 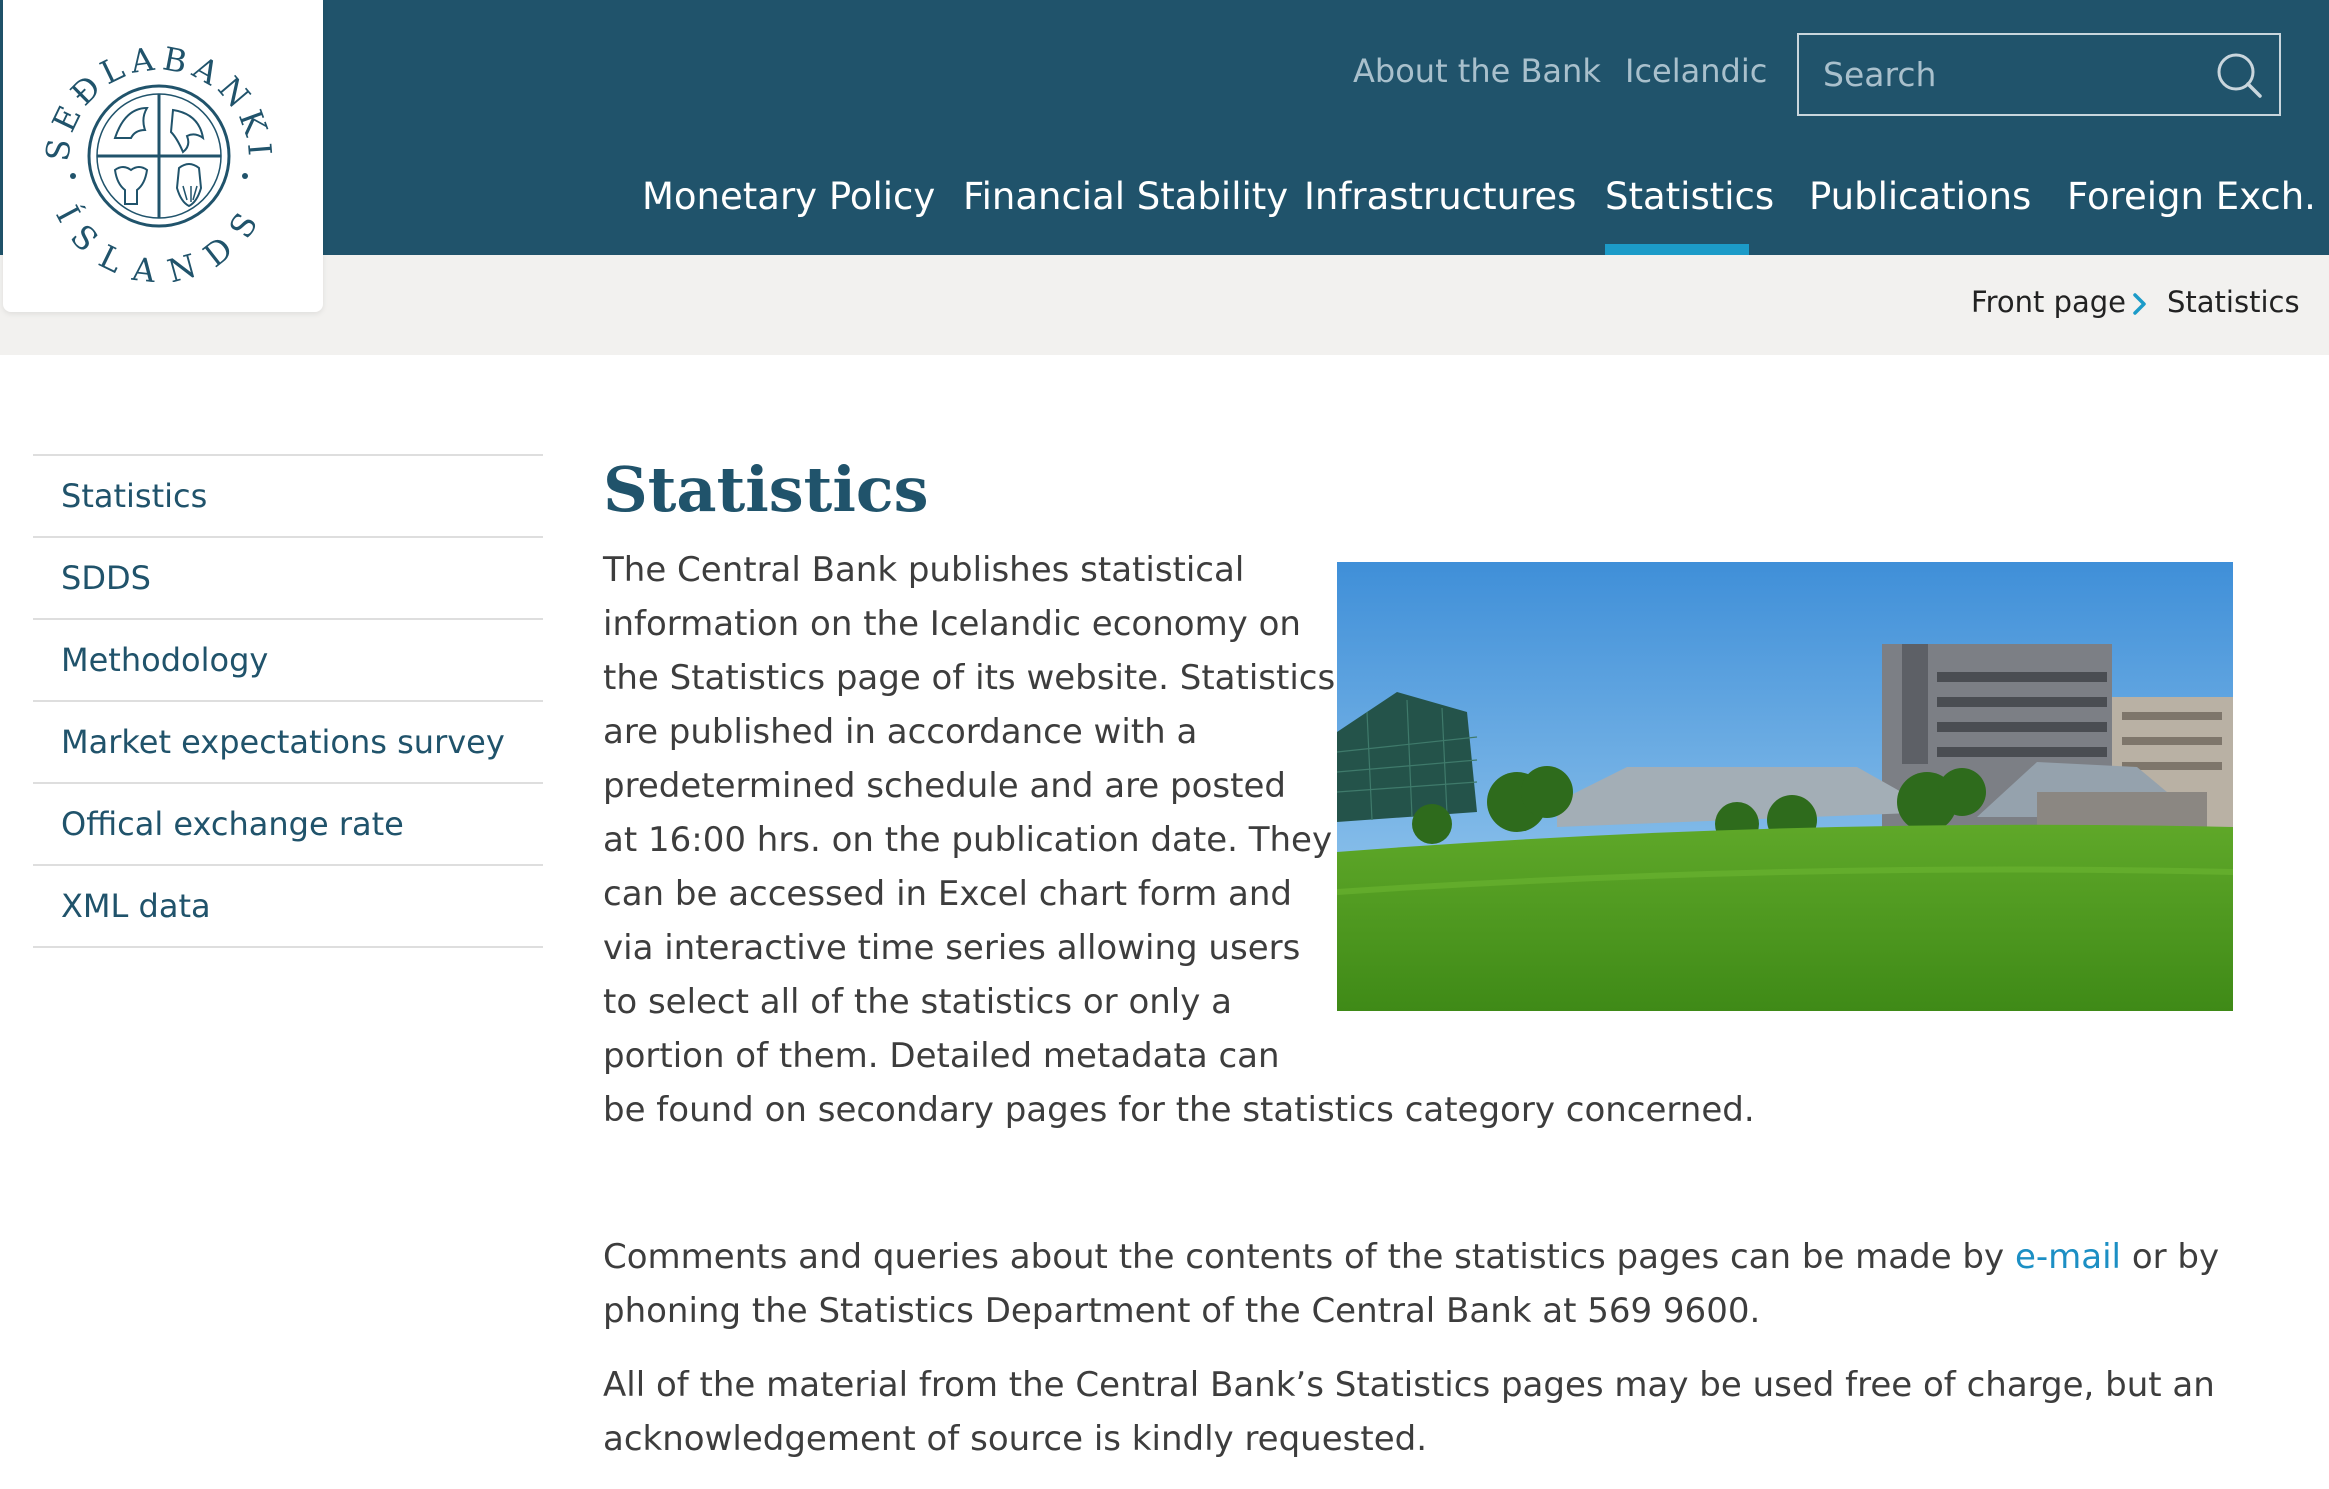 What do you see at coordinates (2140, 306) in the screenshot?
I see `chevron-right-icon` at bounding box center [2140, 306].